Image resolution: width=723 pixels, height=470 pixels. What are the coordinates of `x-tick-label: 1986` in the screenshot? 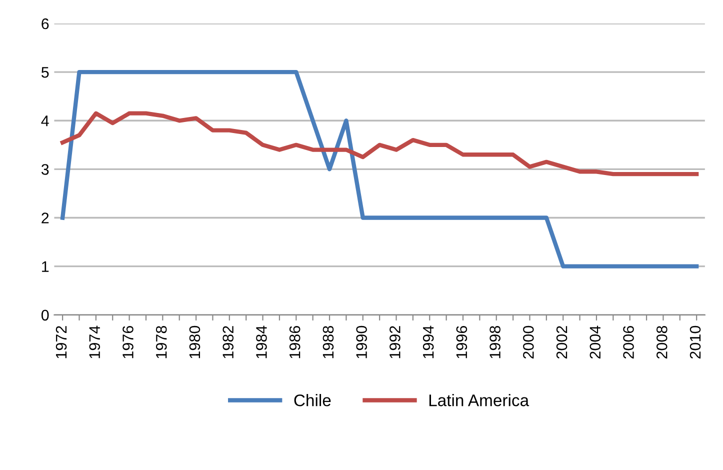 It's located at (294, 342).